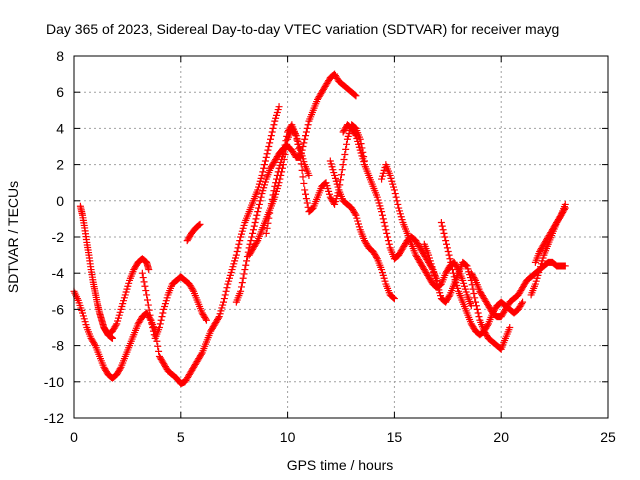  Describe the element at coordinates (74, 437) in the screenshot. I see `x-tick-label: 0` at that location.